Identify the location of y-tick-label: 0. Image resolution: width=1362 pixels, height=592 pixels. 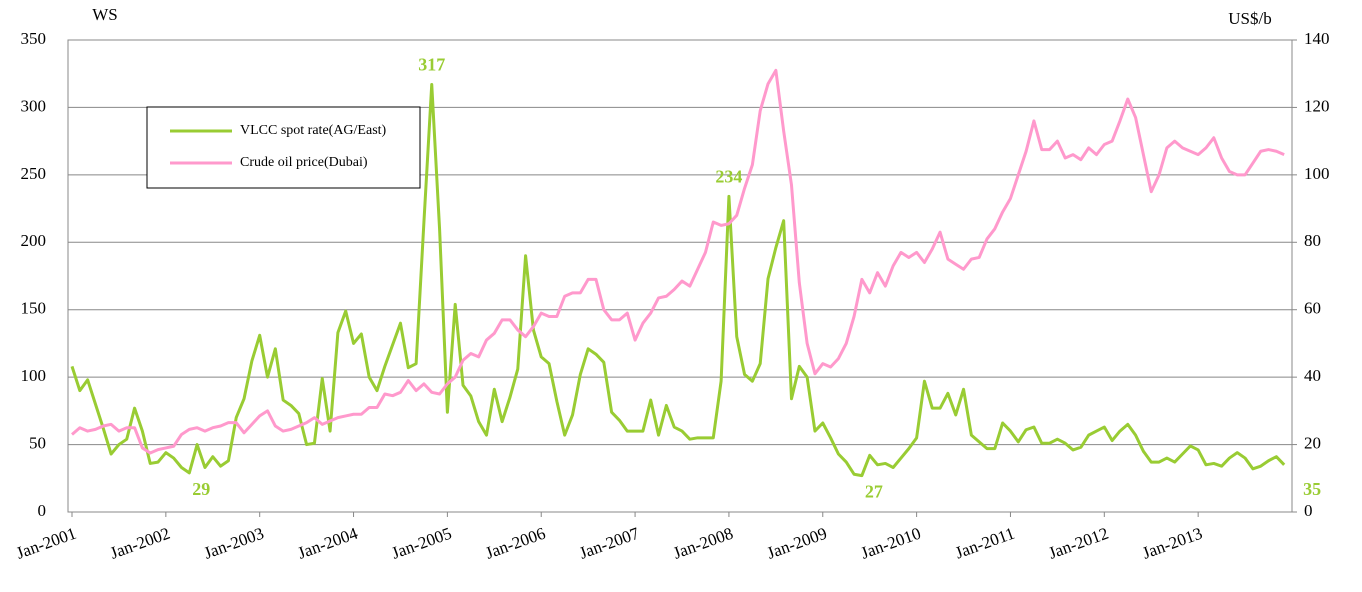
(42, 510).